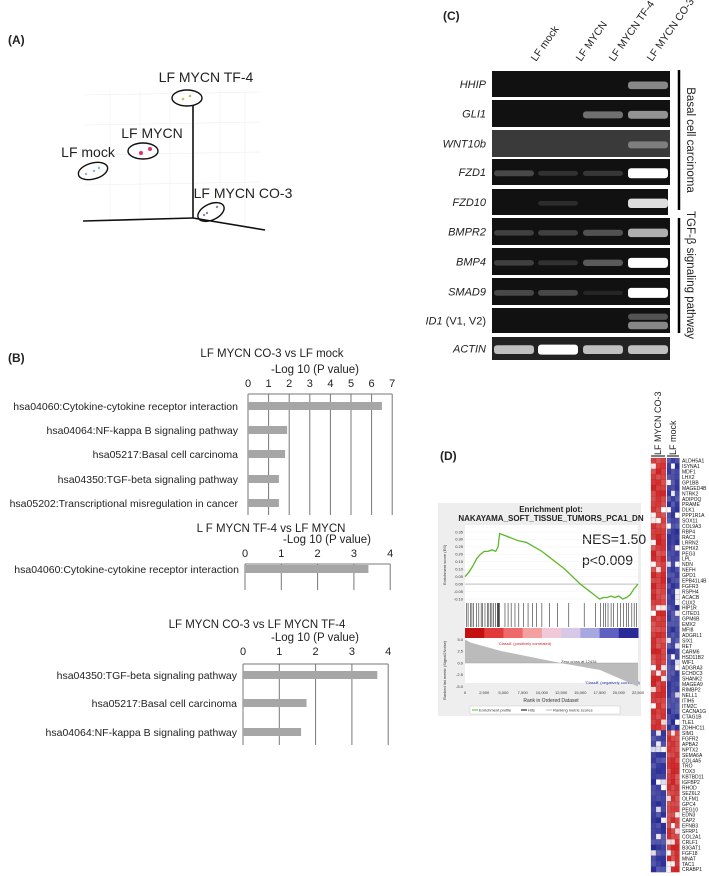 This screenshot has width=709, height=876. Describe the element at coordinates (467, 293) in the screenshot. I see `gene-label: SMAD9` at that location.